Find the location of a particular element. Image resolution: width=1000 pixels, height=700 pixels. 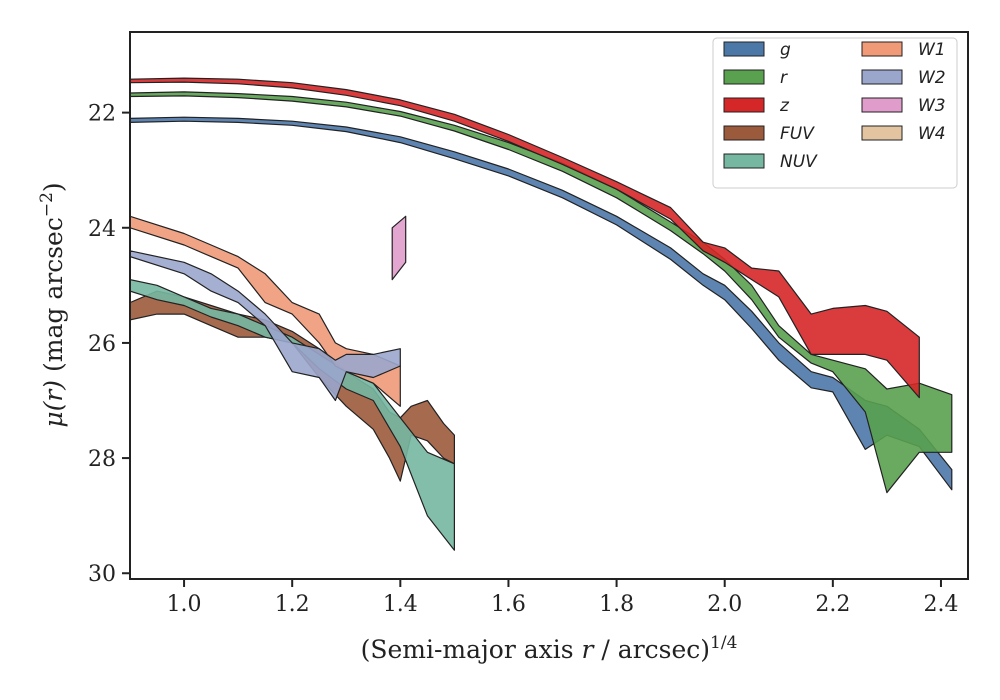

y-tick-label: 24 is located at coordinates (102, 229).